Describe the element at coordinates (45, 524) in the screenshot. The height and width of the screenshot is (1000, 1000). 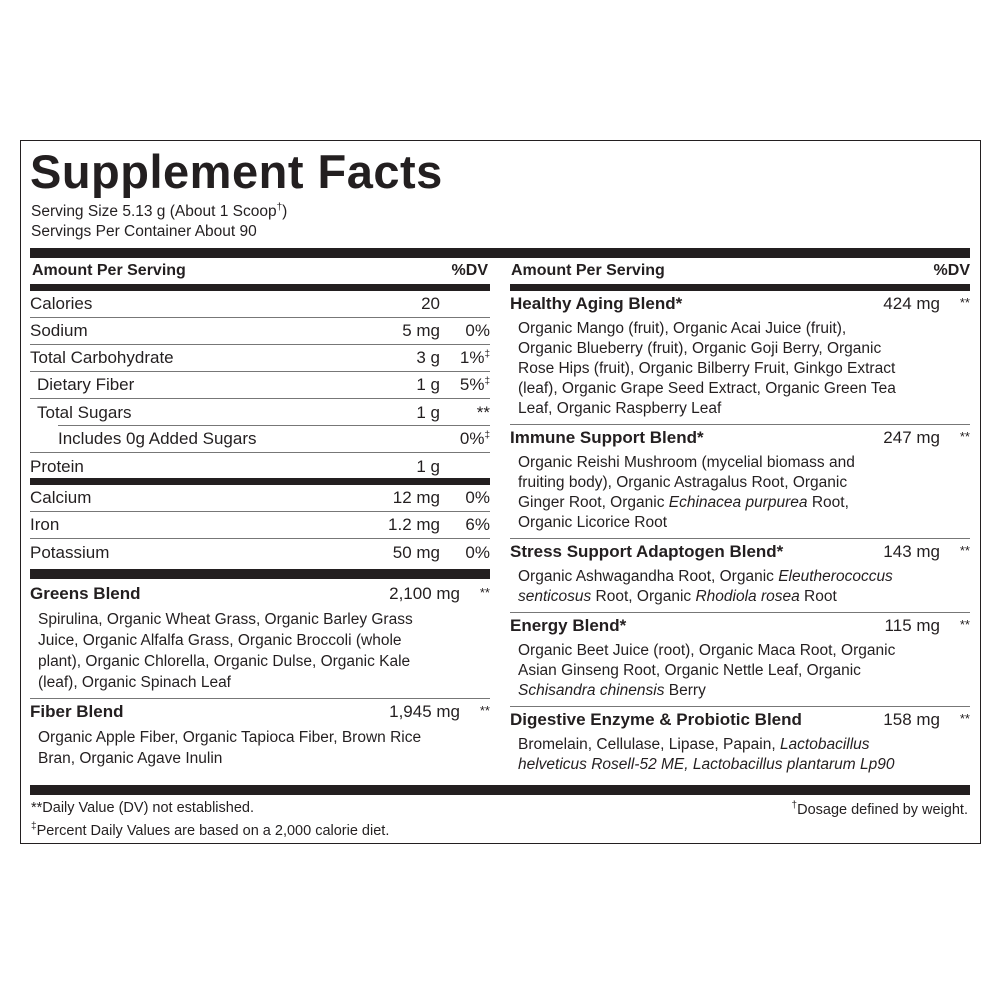
I see `nutrient-label: Iron` at that location.